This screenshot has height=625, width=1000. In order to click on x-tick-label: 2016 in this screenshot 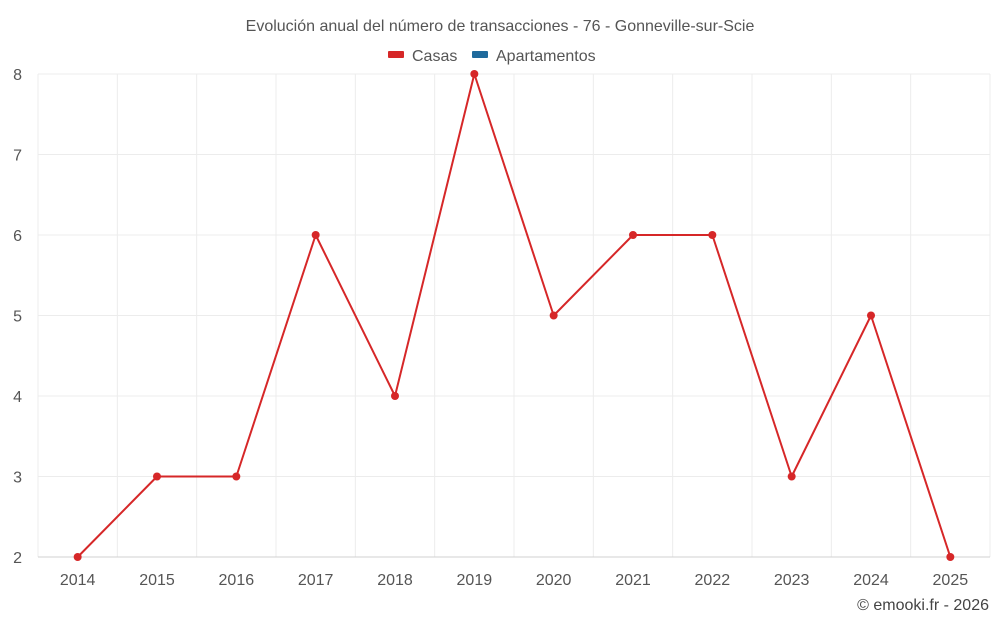, I will do `click(237, 580)`.